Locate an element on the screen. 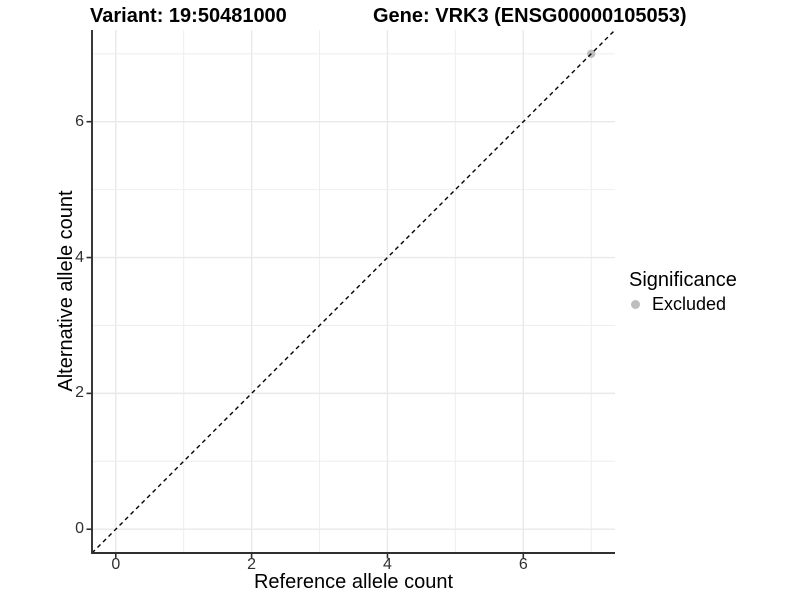  legend-item-label: Excluded is located at coordinates (689, 304).